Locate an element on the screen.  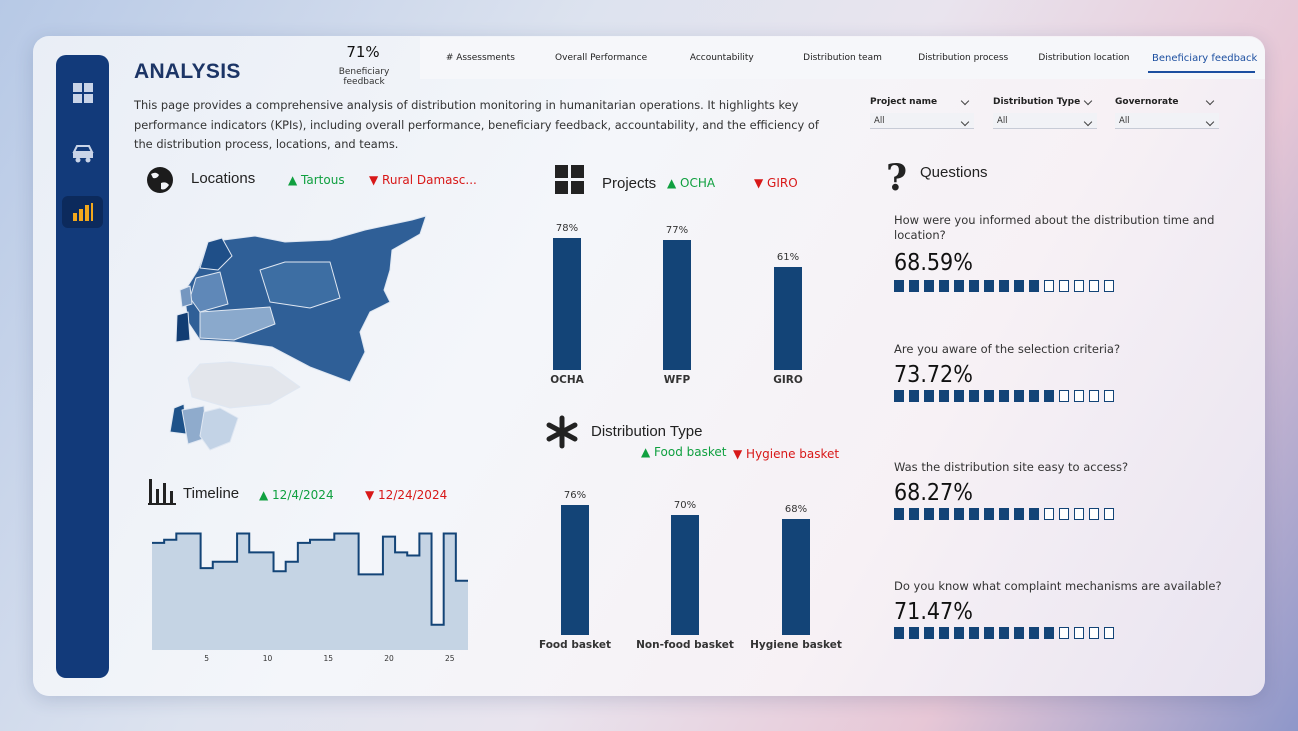
question-mark-icon: ? is located at coordinates (897, 178).